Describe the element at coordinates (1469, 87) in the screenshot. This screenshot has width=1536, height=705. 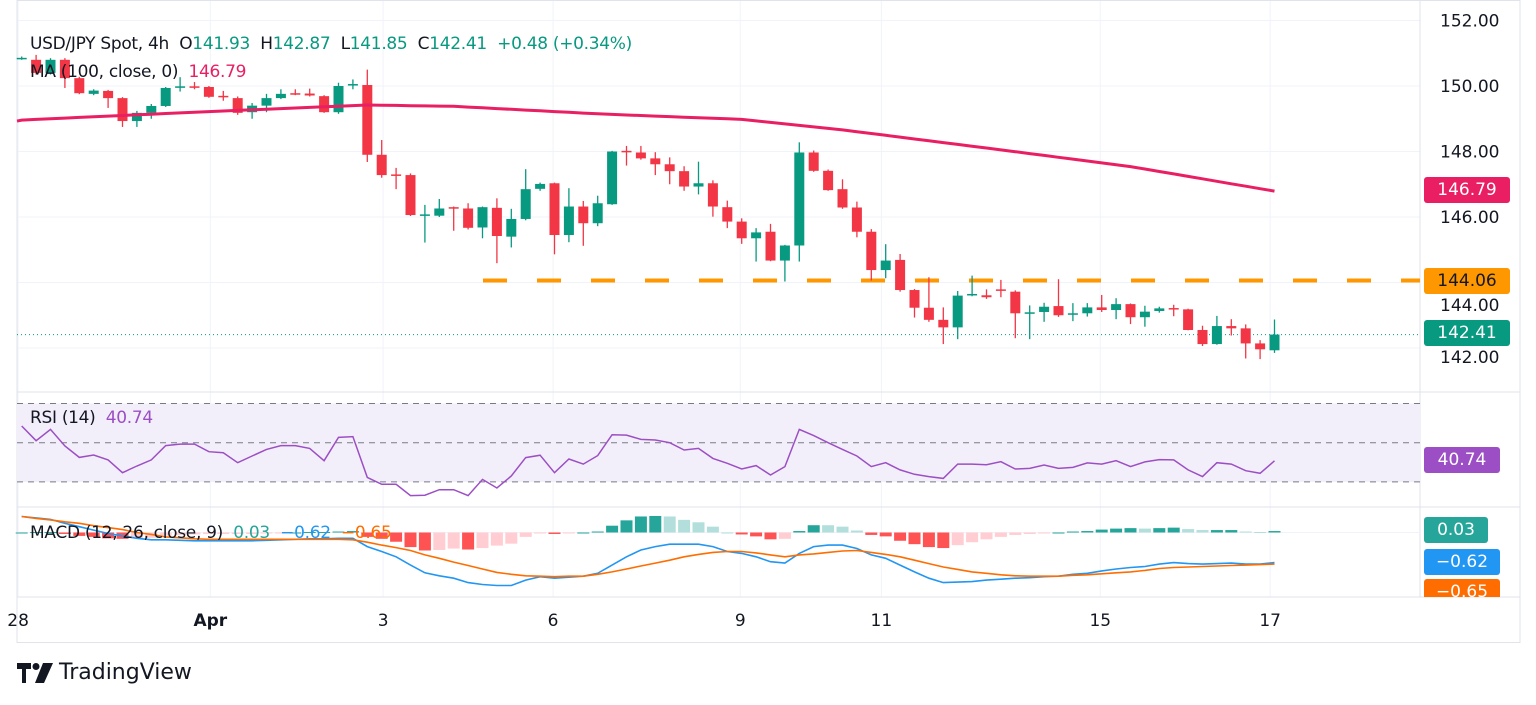
I see `price-tick-label: 150.00` at that location.